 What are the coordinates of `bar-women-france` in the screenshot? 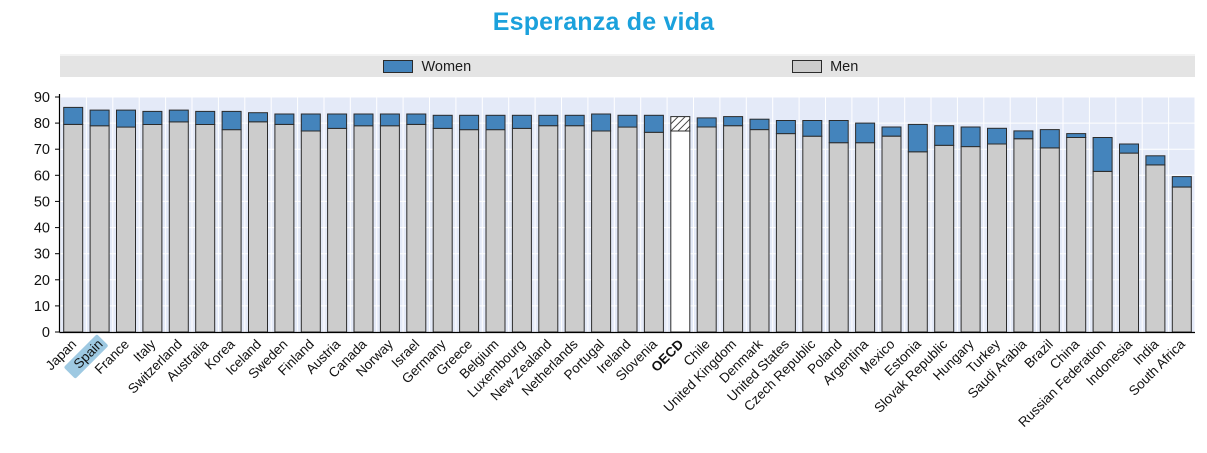 It's located at (126, 118).